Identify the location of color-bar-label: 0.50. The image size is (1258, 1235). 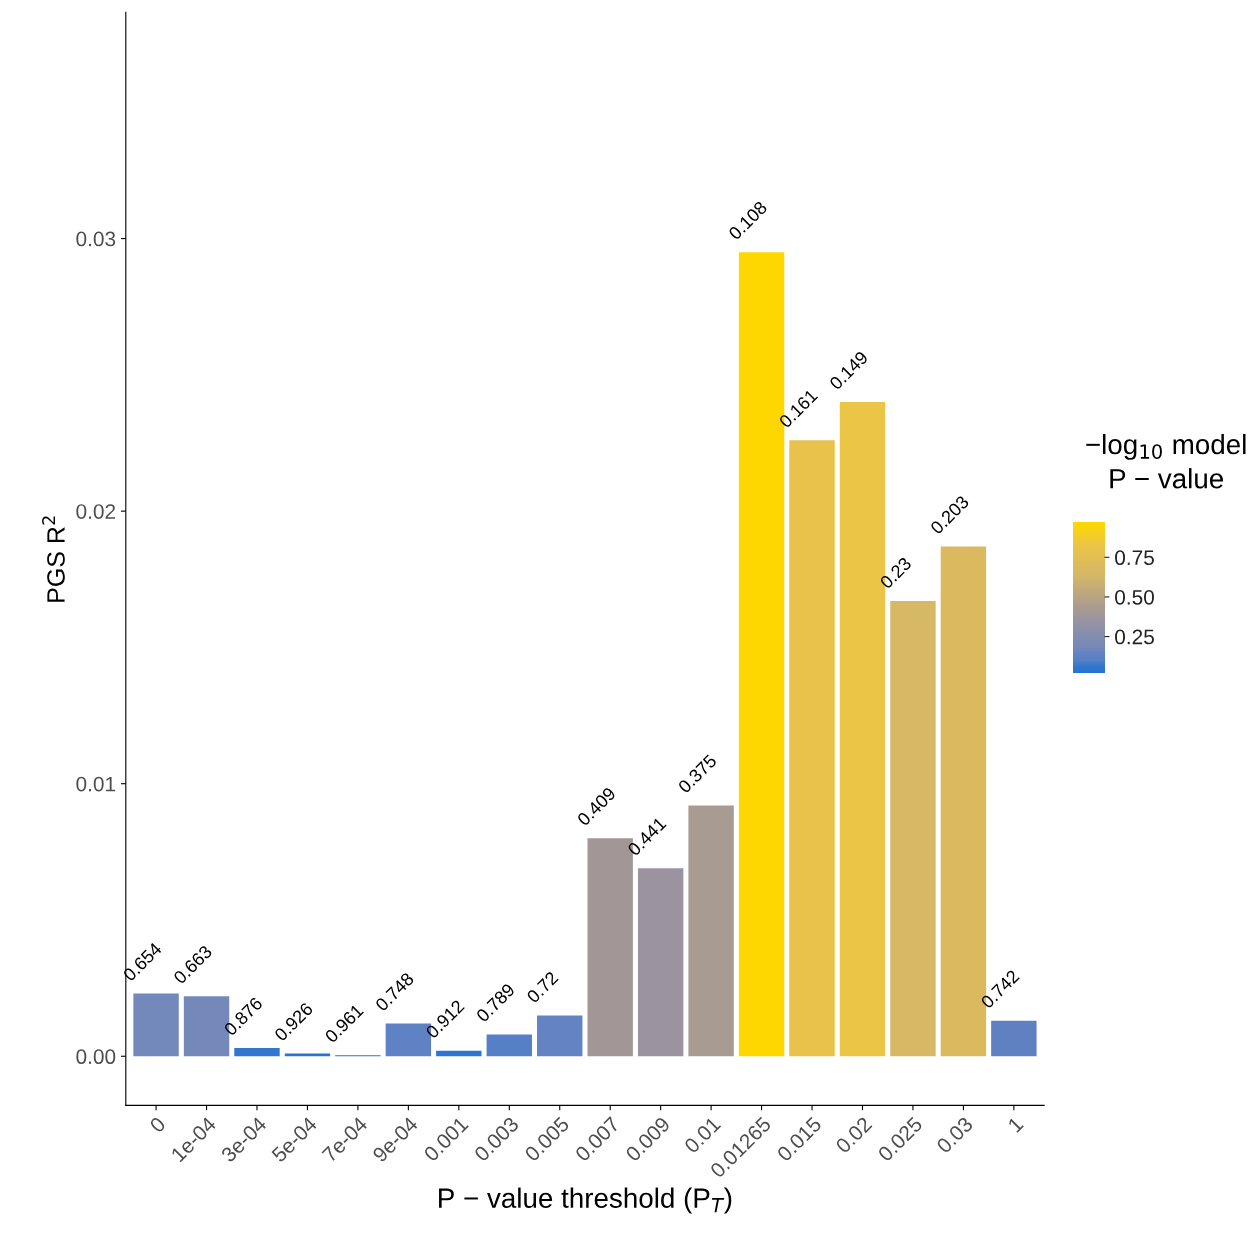
(1134, 597).